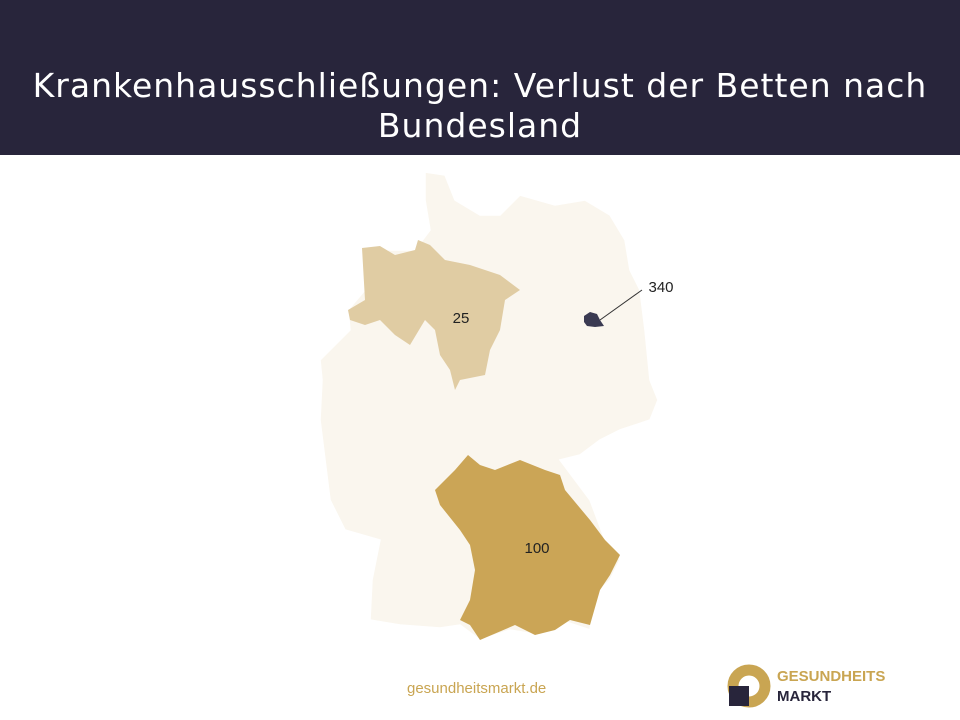  I want to click on logo: GESUNDHEITS MARKT, so click(827, 689).